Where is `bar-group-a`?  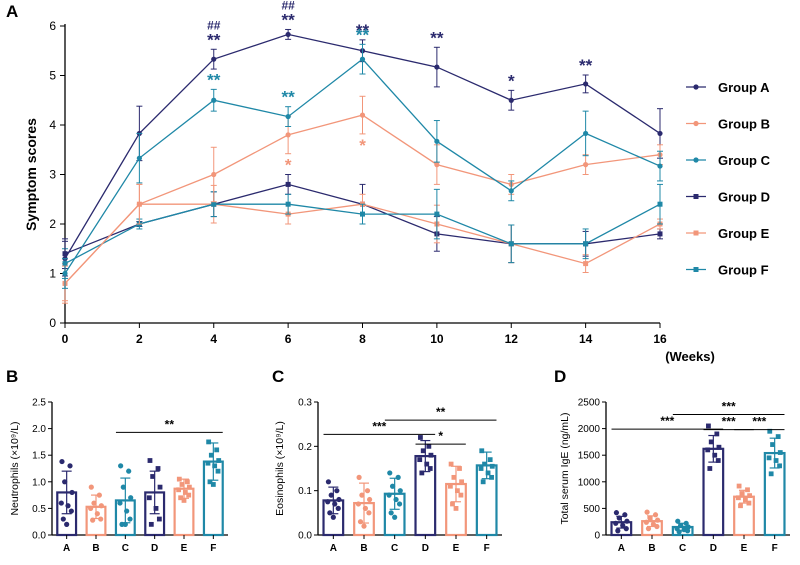
bar-group-a is located at coordinates (67, 497).